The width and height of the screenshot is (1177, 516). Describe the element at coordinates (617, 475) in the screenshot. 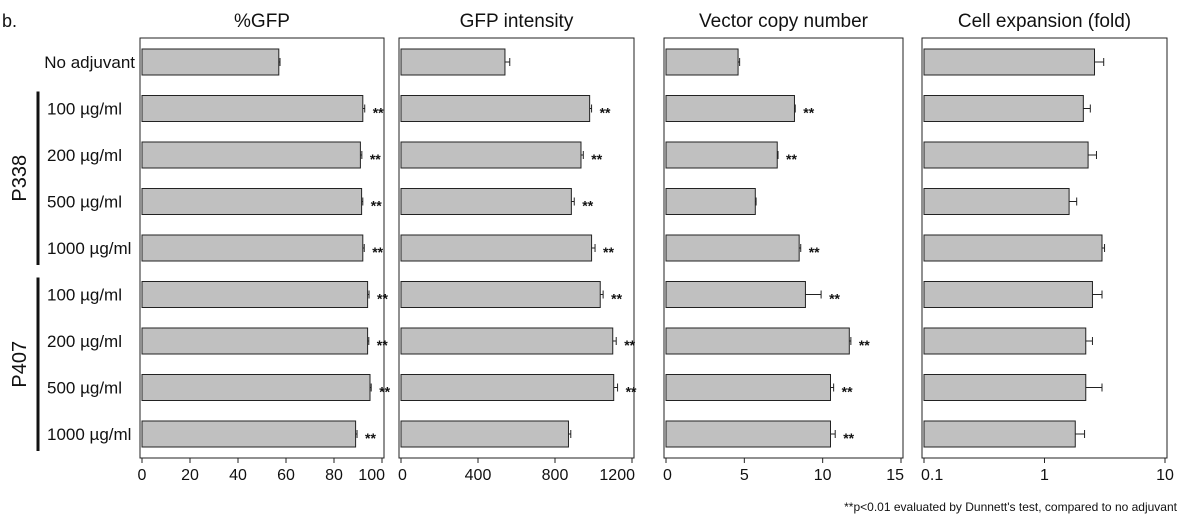

I see `x-tick-label: 1200` at that location.